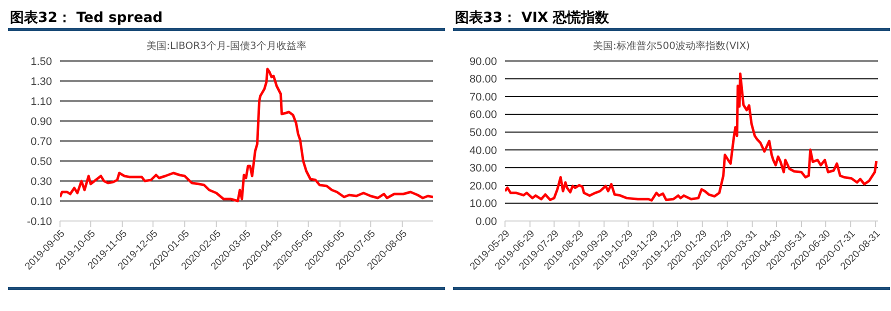 This screenshot has height=311, width=891. What do you see at coordinates (483, 168) in the screenshot?
I see `y-tick-label: 30.00` at bounding box center [483, 168].